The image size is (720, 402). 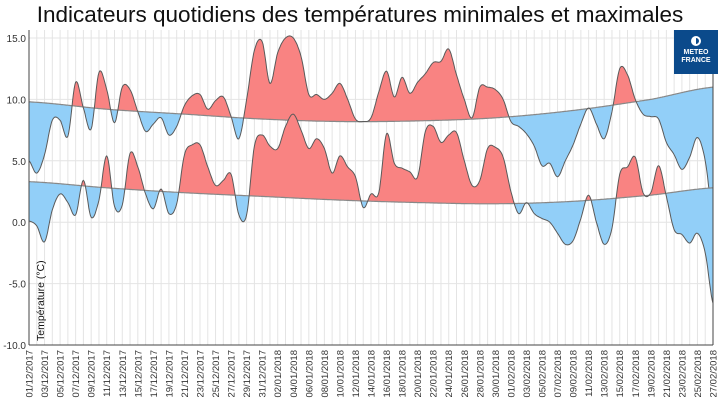 I want to click on y-tick-label: 15.0, so click(x=17, y=39).